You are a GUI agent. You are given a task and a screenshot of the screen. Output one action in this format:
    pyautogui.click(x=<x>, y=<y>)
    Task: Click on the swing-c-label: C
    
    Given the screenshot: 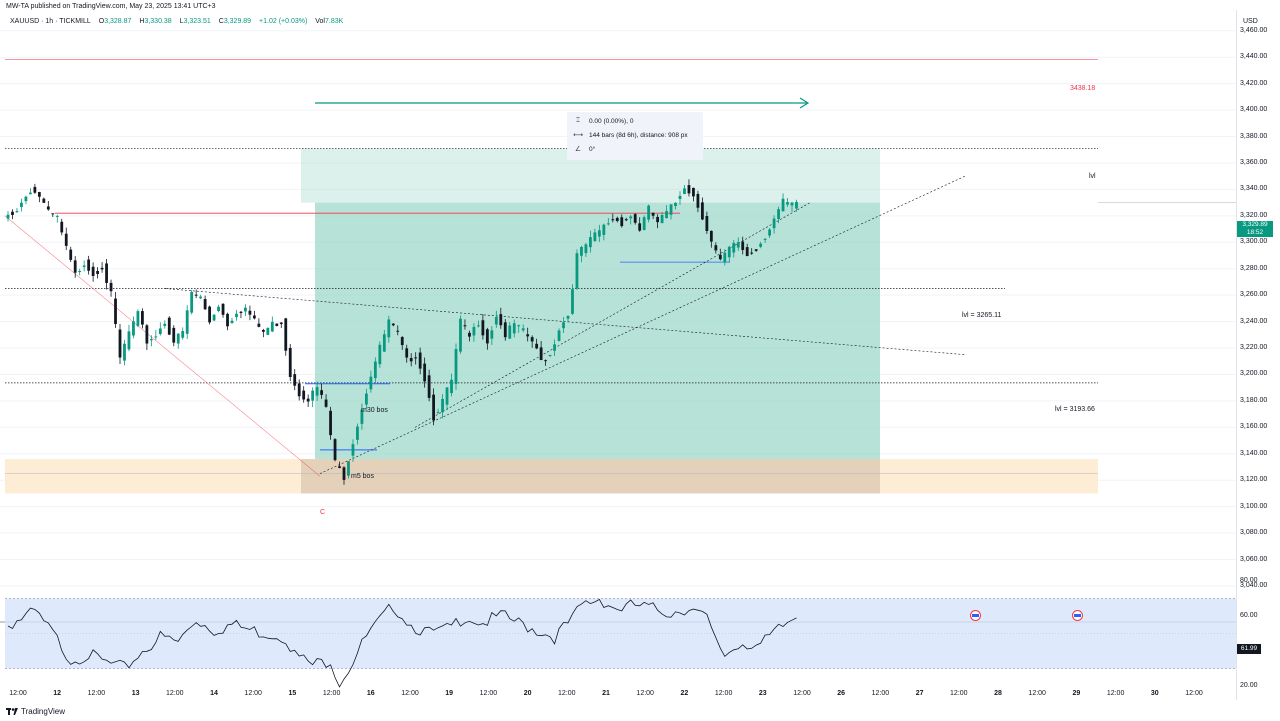 What is the action you would take?
    pyautogui.click(x=323, y=512)
    